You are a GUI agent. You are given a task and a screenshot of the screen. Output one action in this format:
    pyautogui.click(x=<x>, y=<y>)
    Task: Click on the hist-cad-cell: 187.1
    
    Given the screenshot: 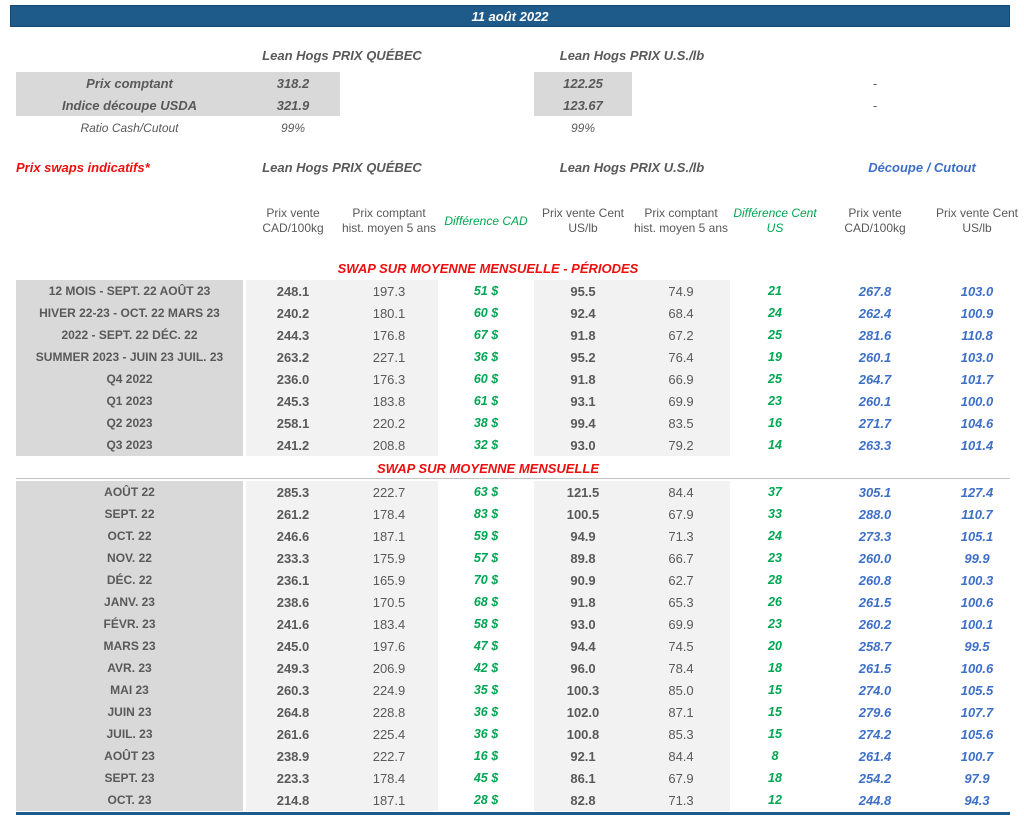 What is the action you would take?
    pyautogui.click(x=389, y=800)
    